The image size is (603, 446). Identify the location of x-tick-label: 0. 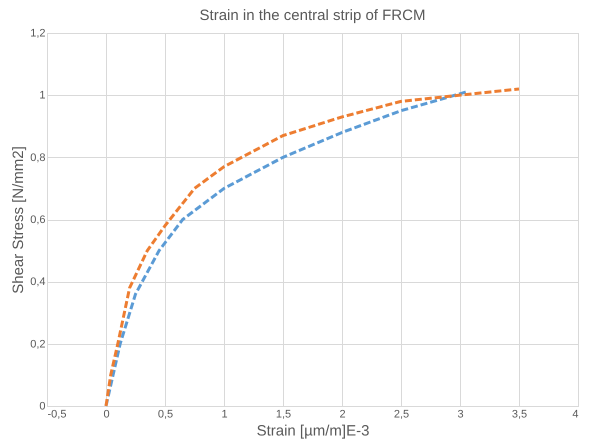
(106, 414).